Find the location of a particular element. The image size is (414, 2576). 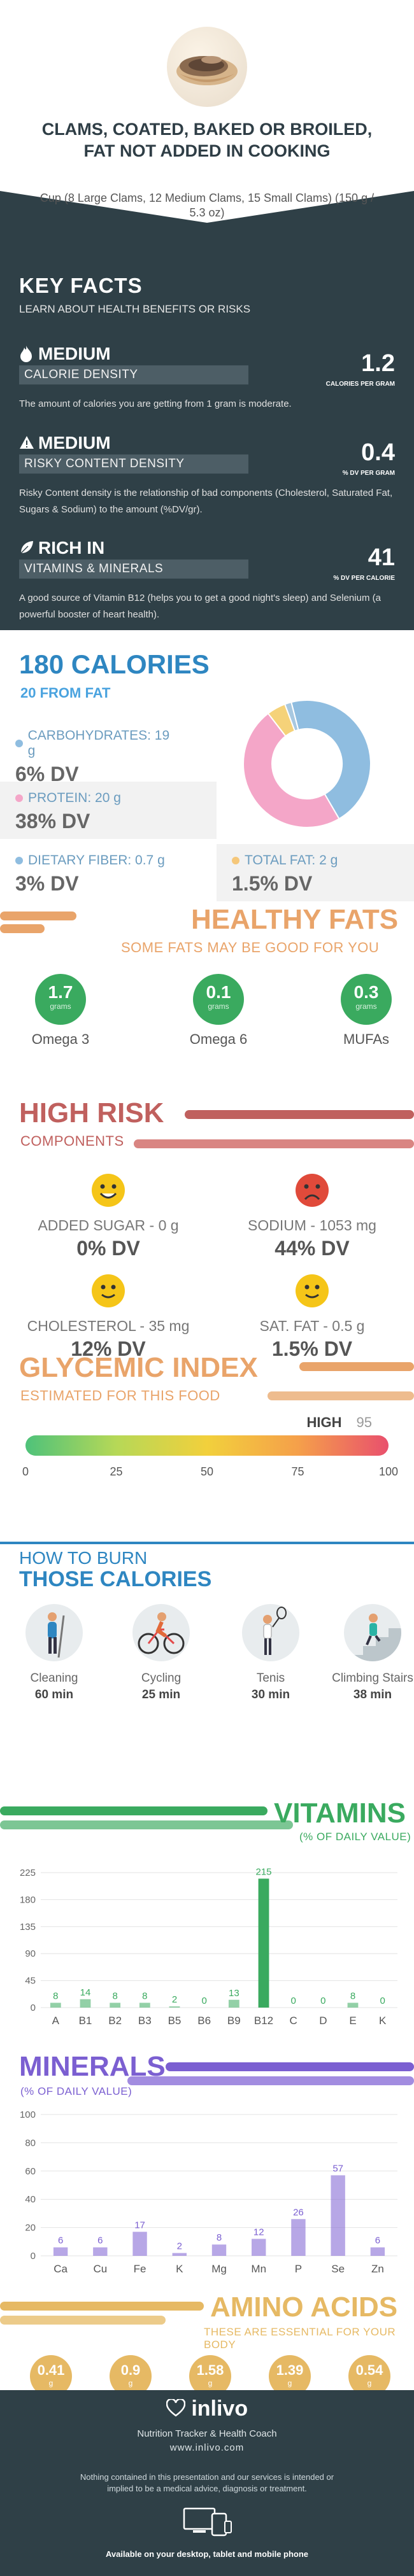

burn-time: 60 min is located at coordinates (54, 1695).